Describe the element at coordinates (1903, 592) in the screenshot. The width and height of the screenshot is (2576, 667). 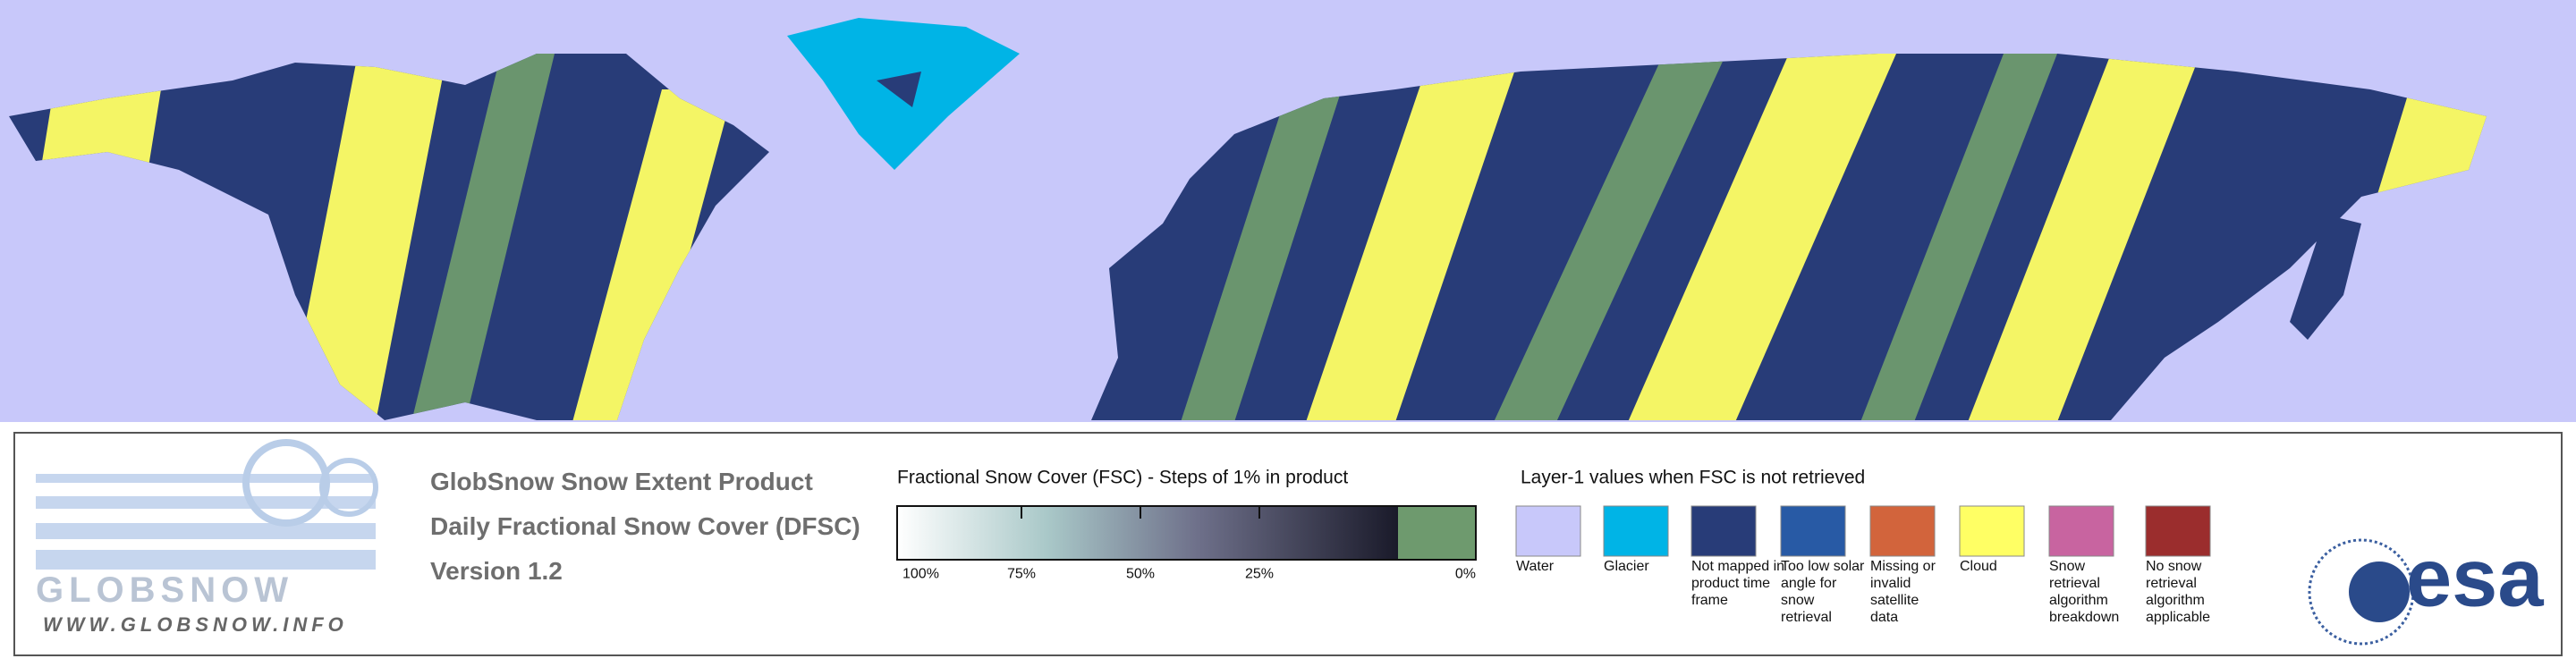
I see `legend-label: Missing or invalid satellite data` at that location.